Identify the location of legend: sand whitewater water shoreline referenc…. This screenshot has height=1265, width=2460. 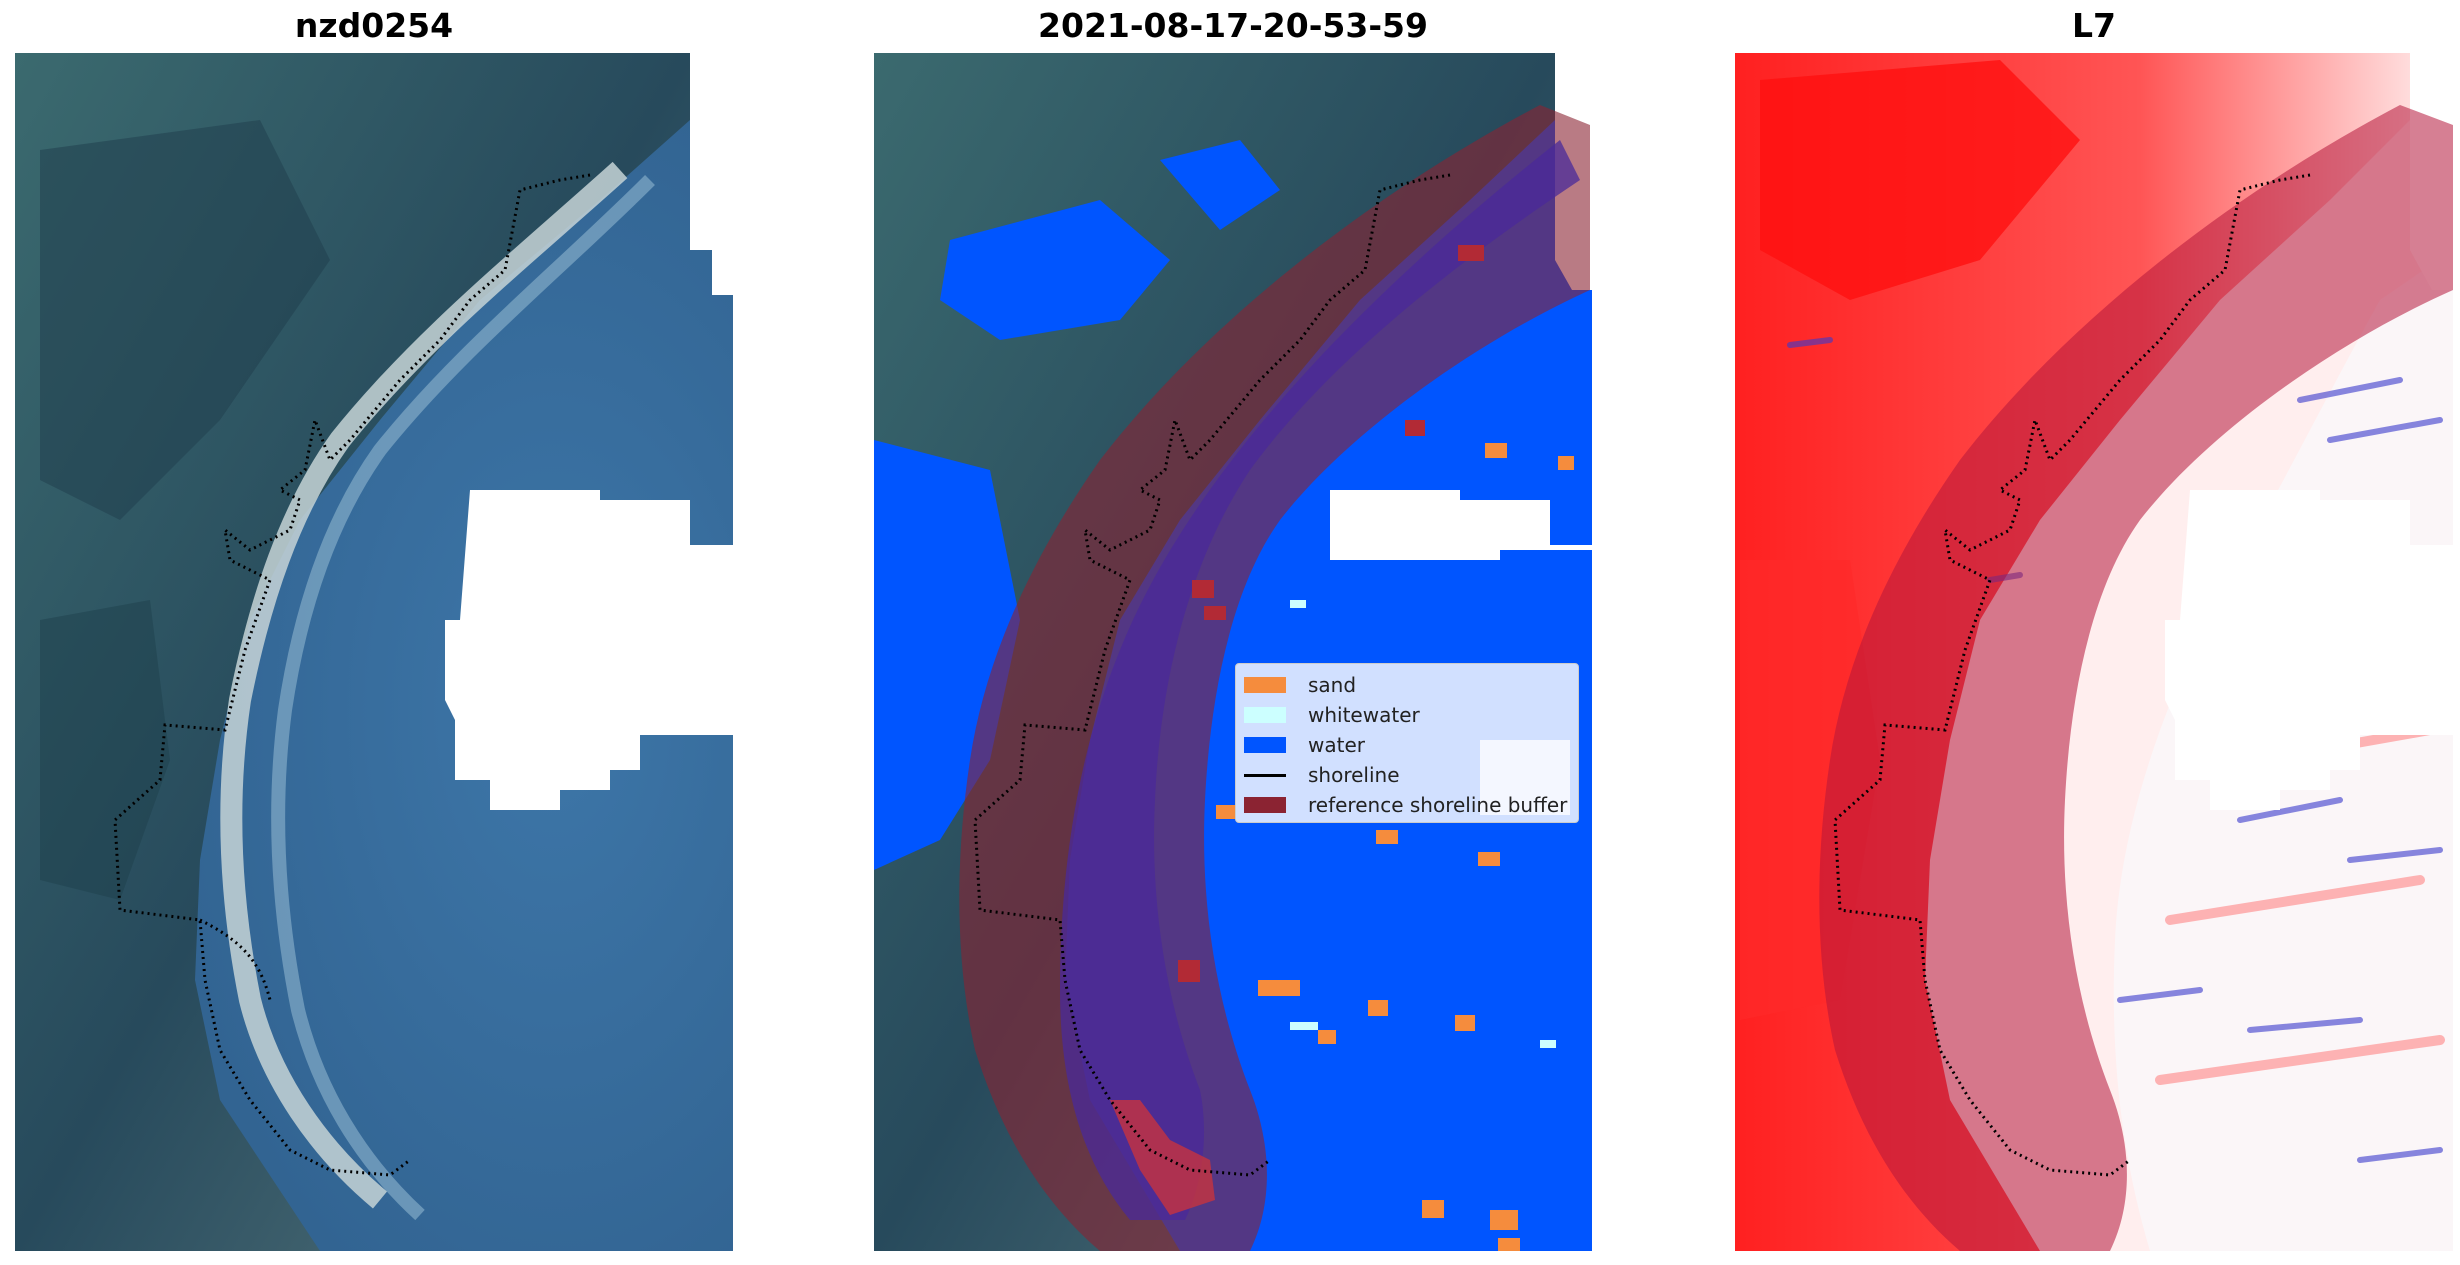
(1407, 743).